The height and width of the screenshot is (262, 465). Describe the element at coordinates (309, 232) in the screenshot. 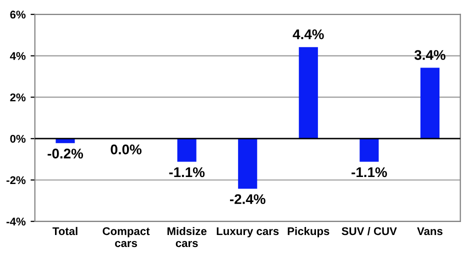

I see `x-tick-label: Pickups` at that location.